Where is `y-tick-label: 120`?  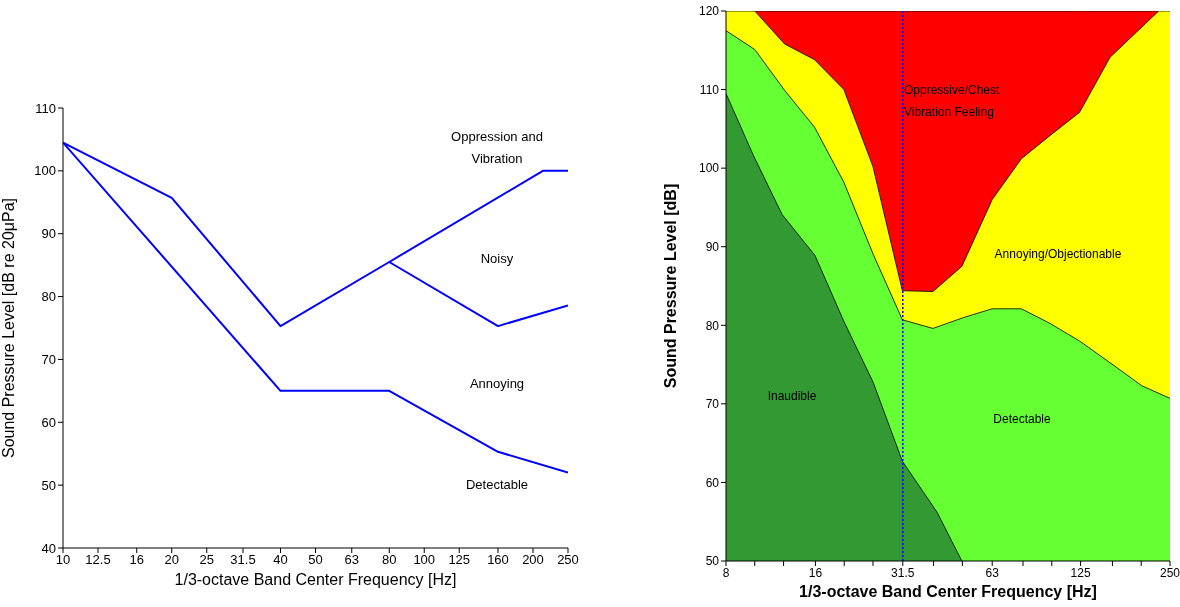
y-tick-label: 120 is located at coordinates (709, 11).